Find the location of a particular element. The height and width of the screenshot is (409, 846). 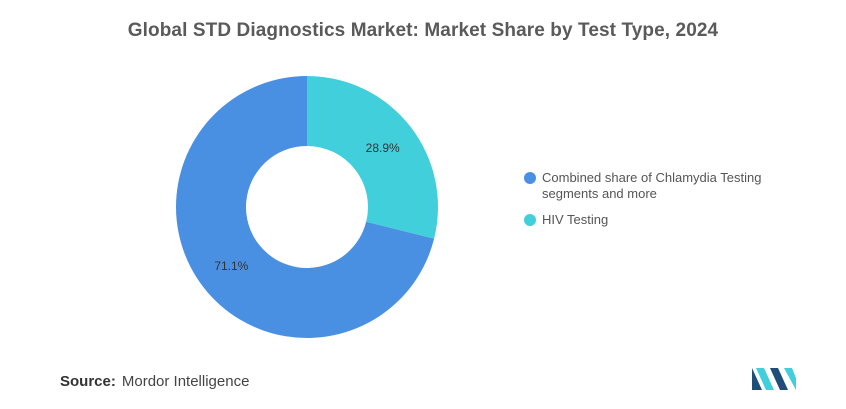

legend-item-hiv: HIV Testing is located at coordinates (644, 220).